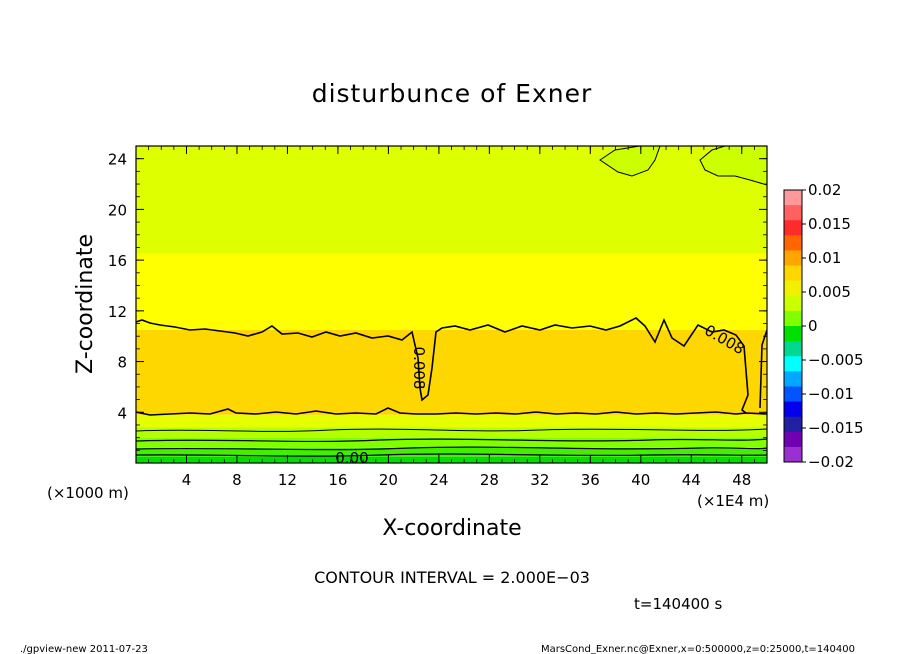  What do you see at coordinates (117, 160) in the screenshot?
I see `y-tick-label-5: 24` at bounding box center [117, 160].